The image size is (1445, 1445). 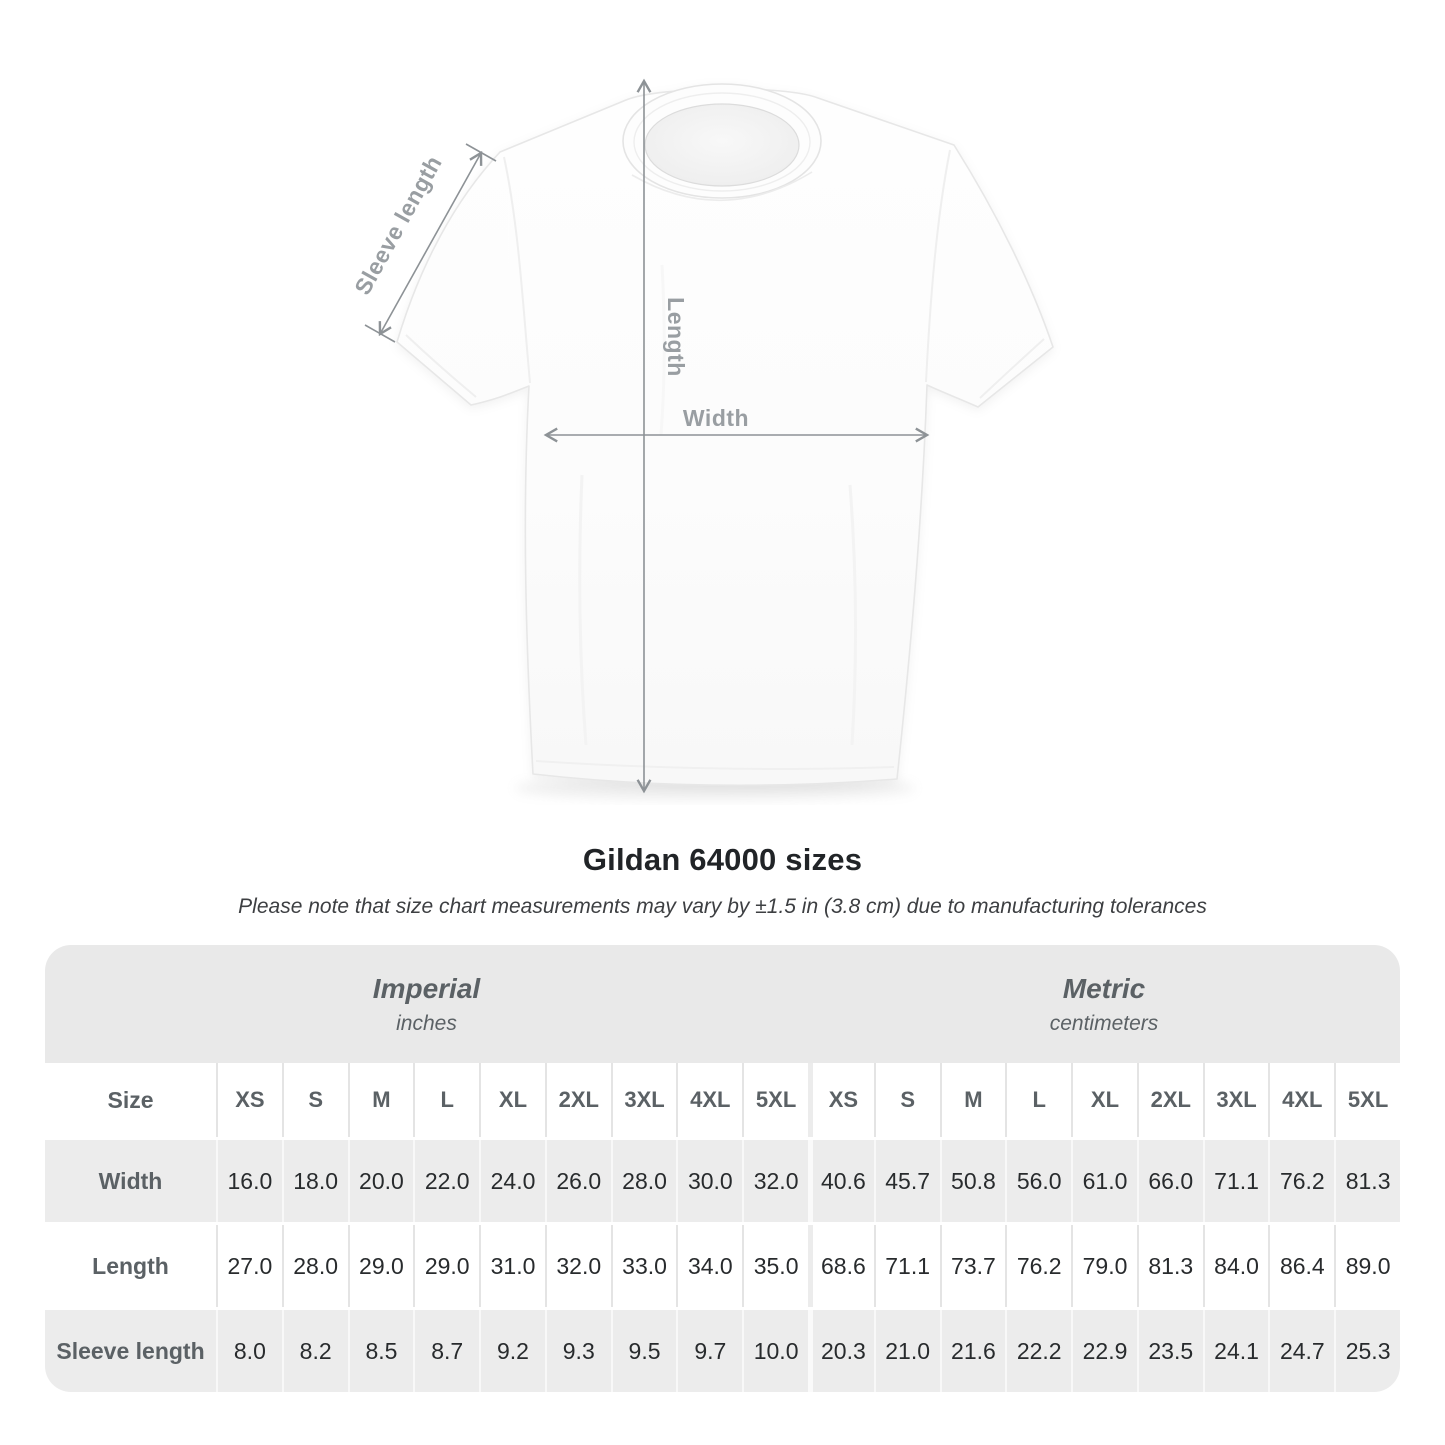 I want to click on value-cell-metric: 45.7, so click(x=906, y=1181).